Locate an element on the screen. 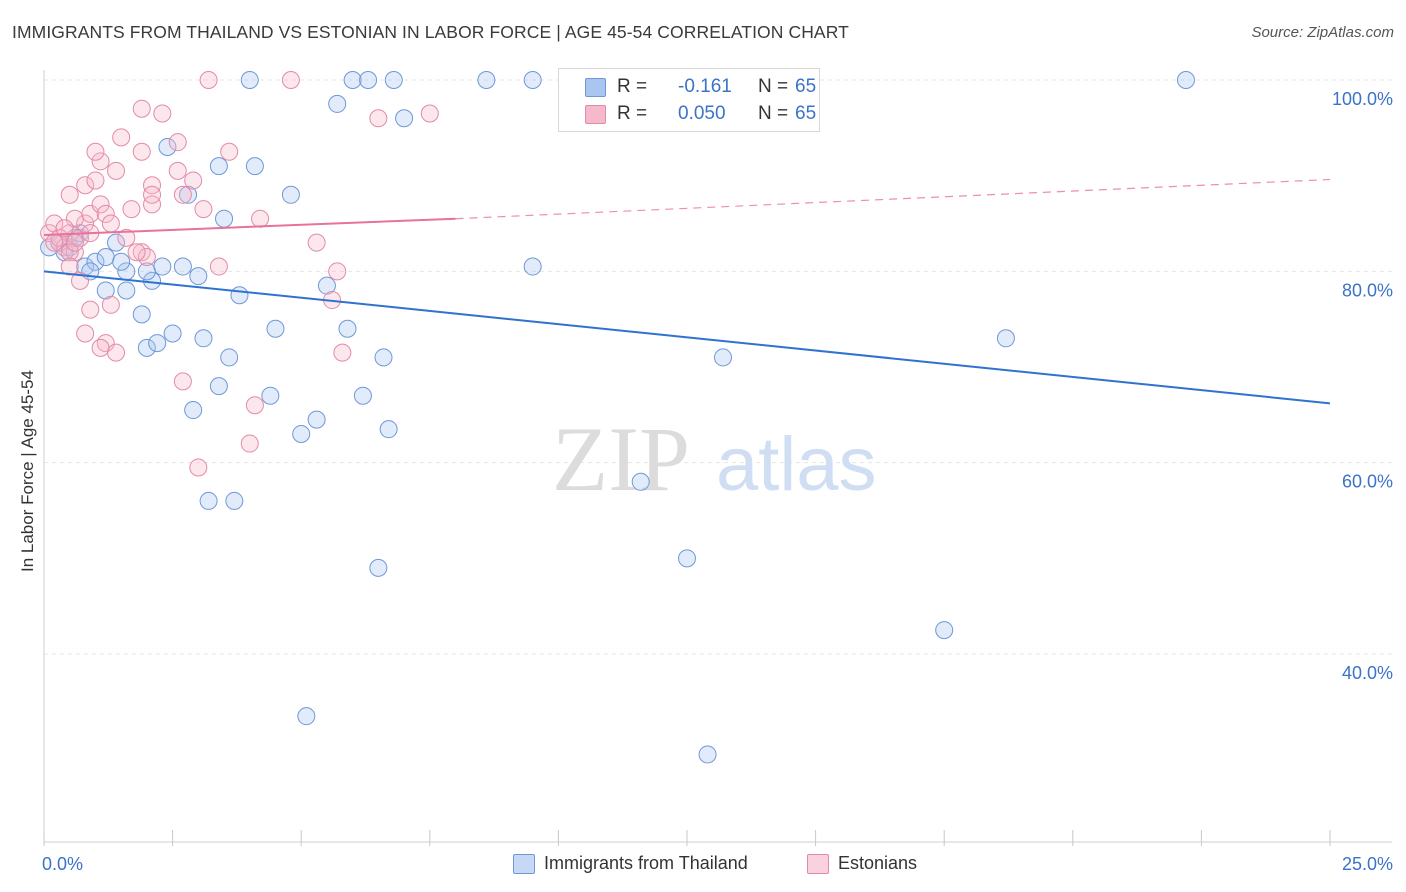  y-tick-label: 80.0% is located at coordinates (1367, 290).